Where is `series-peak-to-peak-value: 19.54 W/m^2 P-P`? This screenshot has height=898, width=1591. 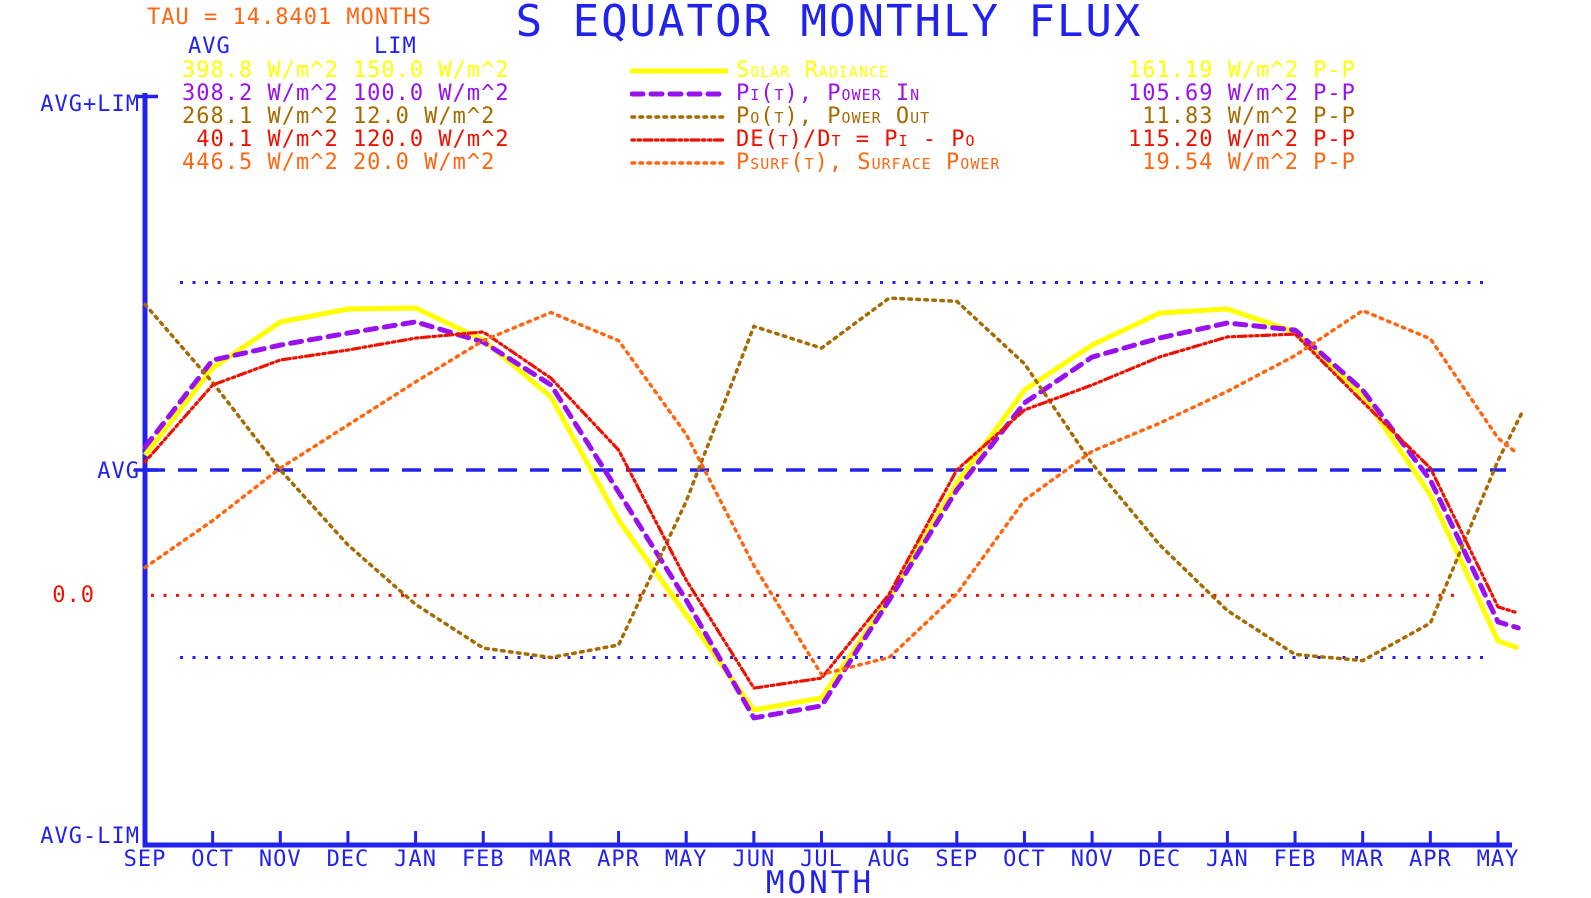 series-peak-to-peak-value: 19.54 W/m^2 P-P is located at coordinates (1242, 162).